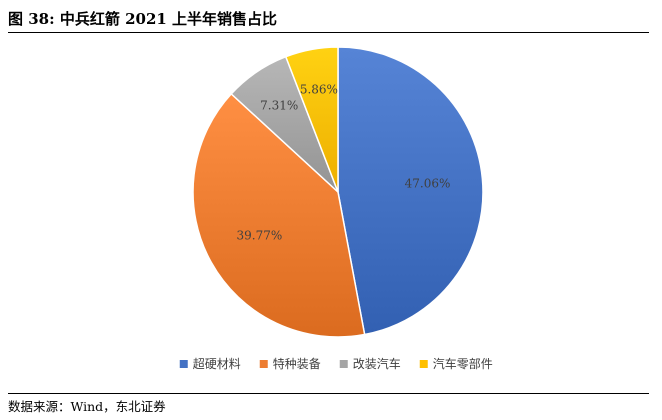 Image resolution: width=662 pixels, height=420 pixels. What do you see at coordinates (260, 236) in the screenshot?
I see `data-label-2: 39.77%` at bounding box center [260, 236].